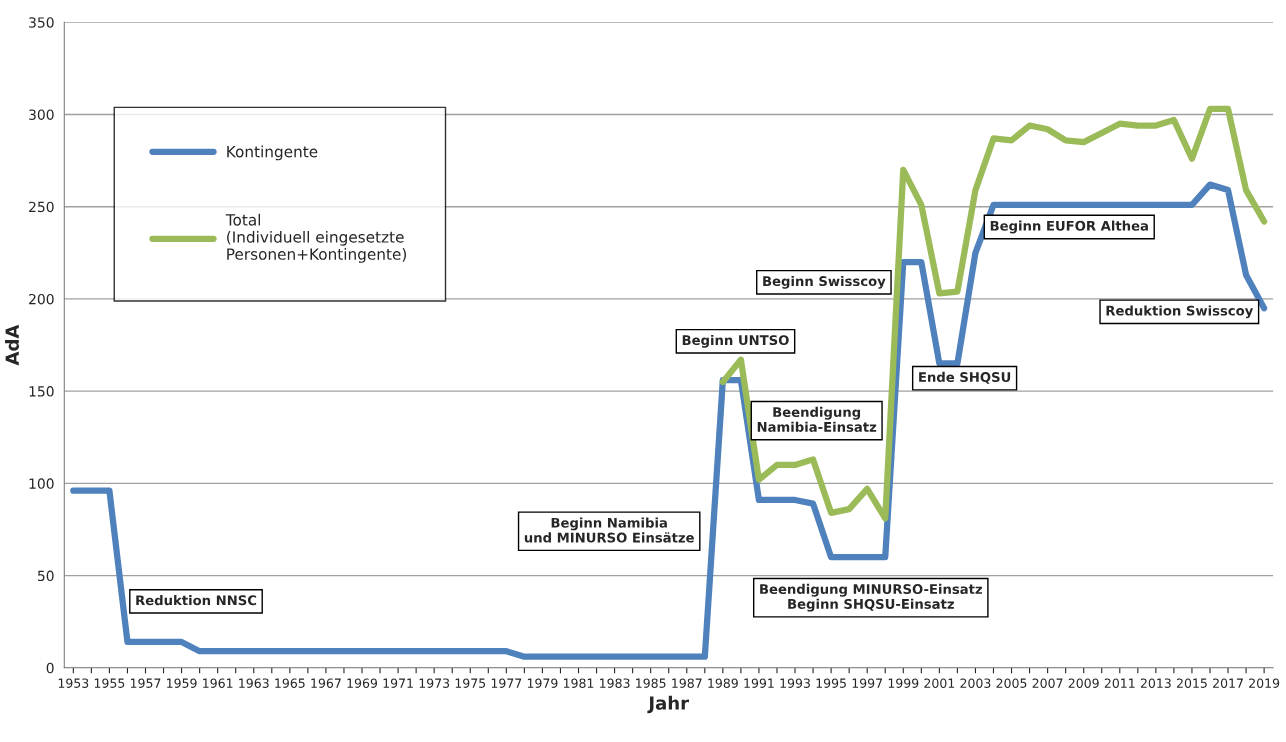 The height and width of the screenshot is (742, 1286). What do you see at coordinates (12, 345) in the screenshot?
I see `y-axis-title: AdA` at bounding box center [12, 345].